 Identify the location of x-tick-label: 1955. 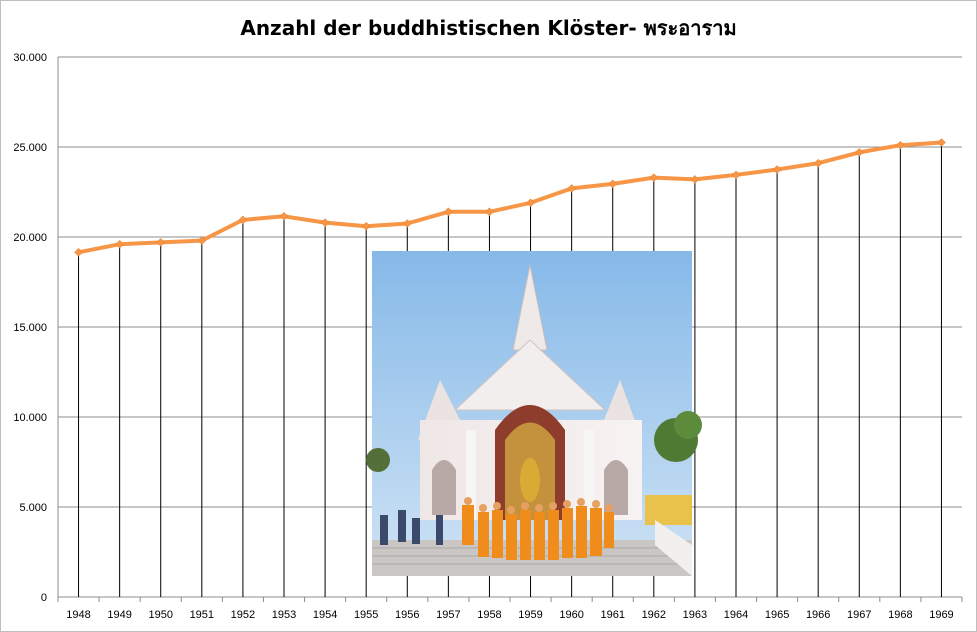
(366, 615).